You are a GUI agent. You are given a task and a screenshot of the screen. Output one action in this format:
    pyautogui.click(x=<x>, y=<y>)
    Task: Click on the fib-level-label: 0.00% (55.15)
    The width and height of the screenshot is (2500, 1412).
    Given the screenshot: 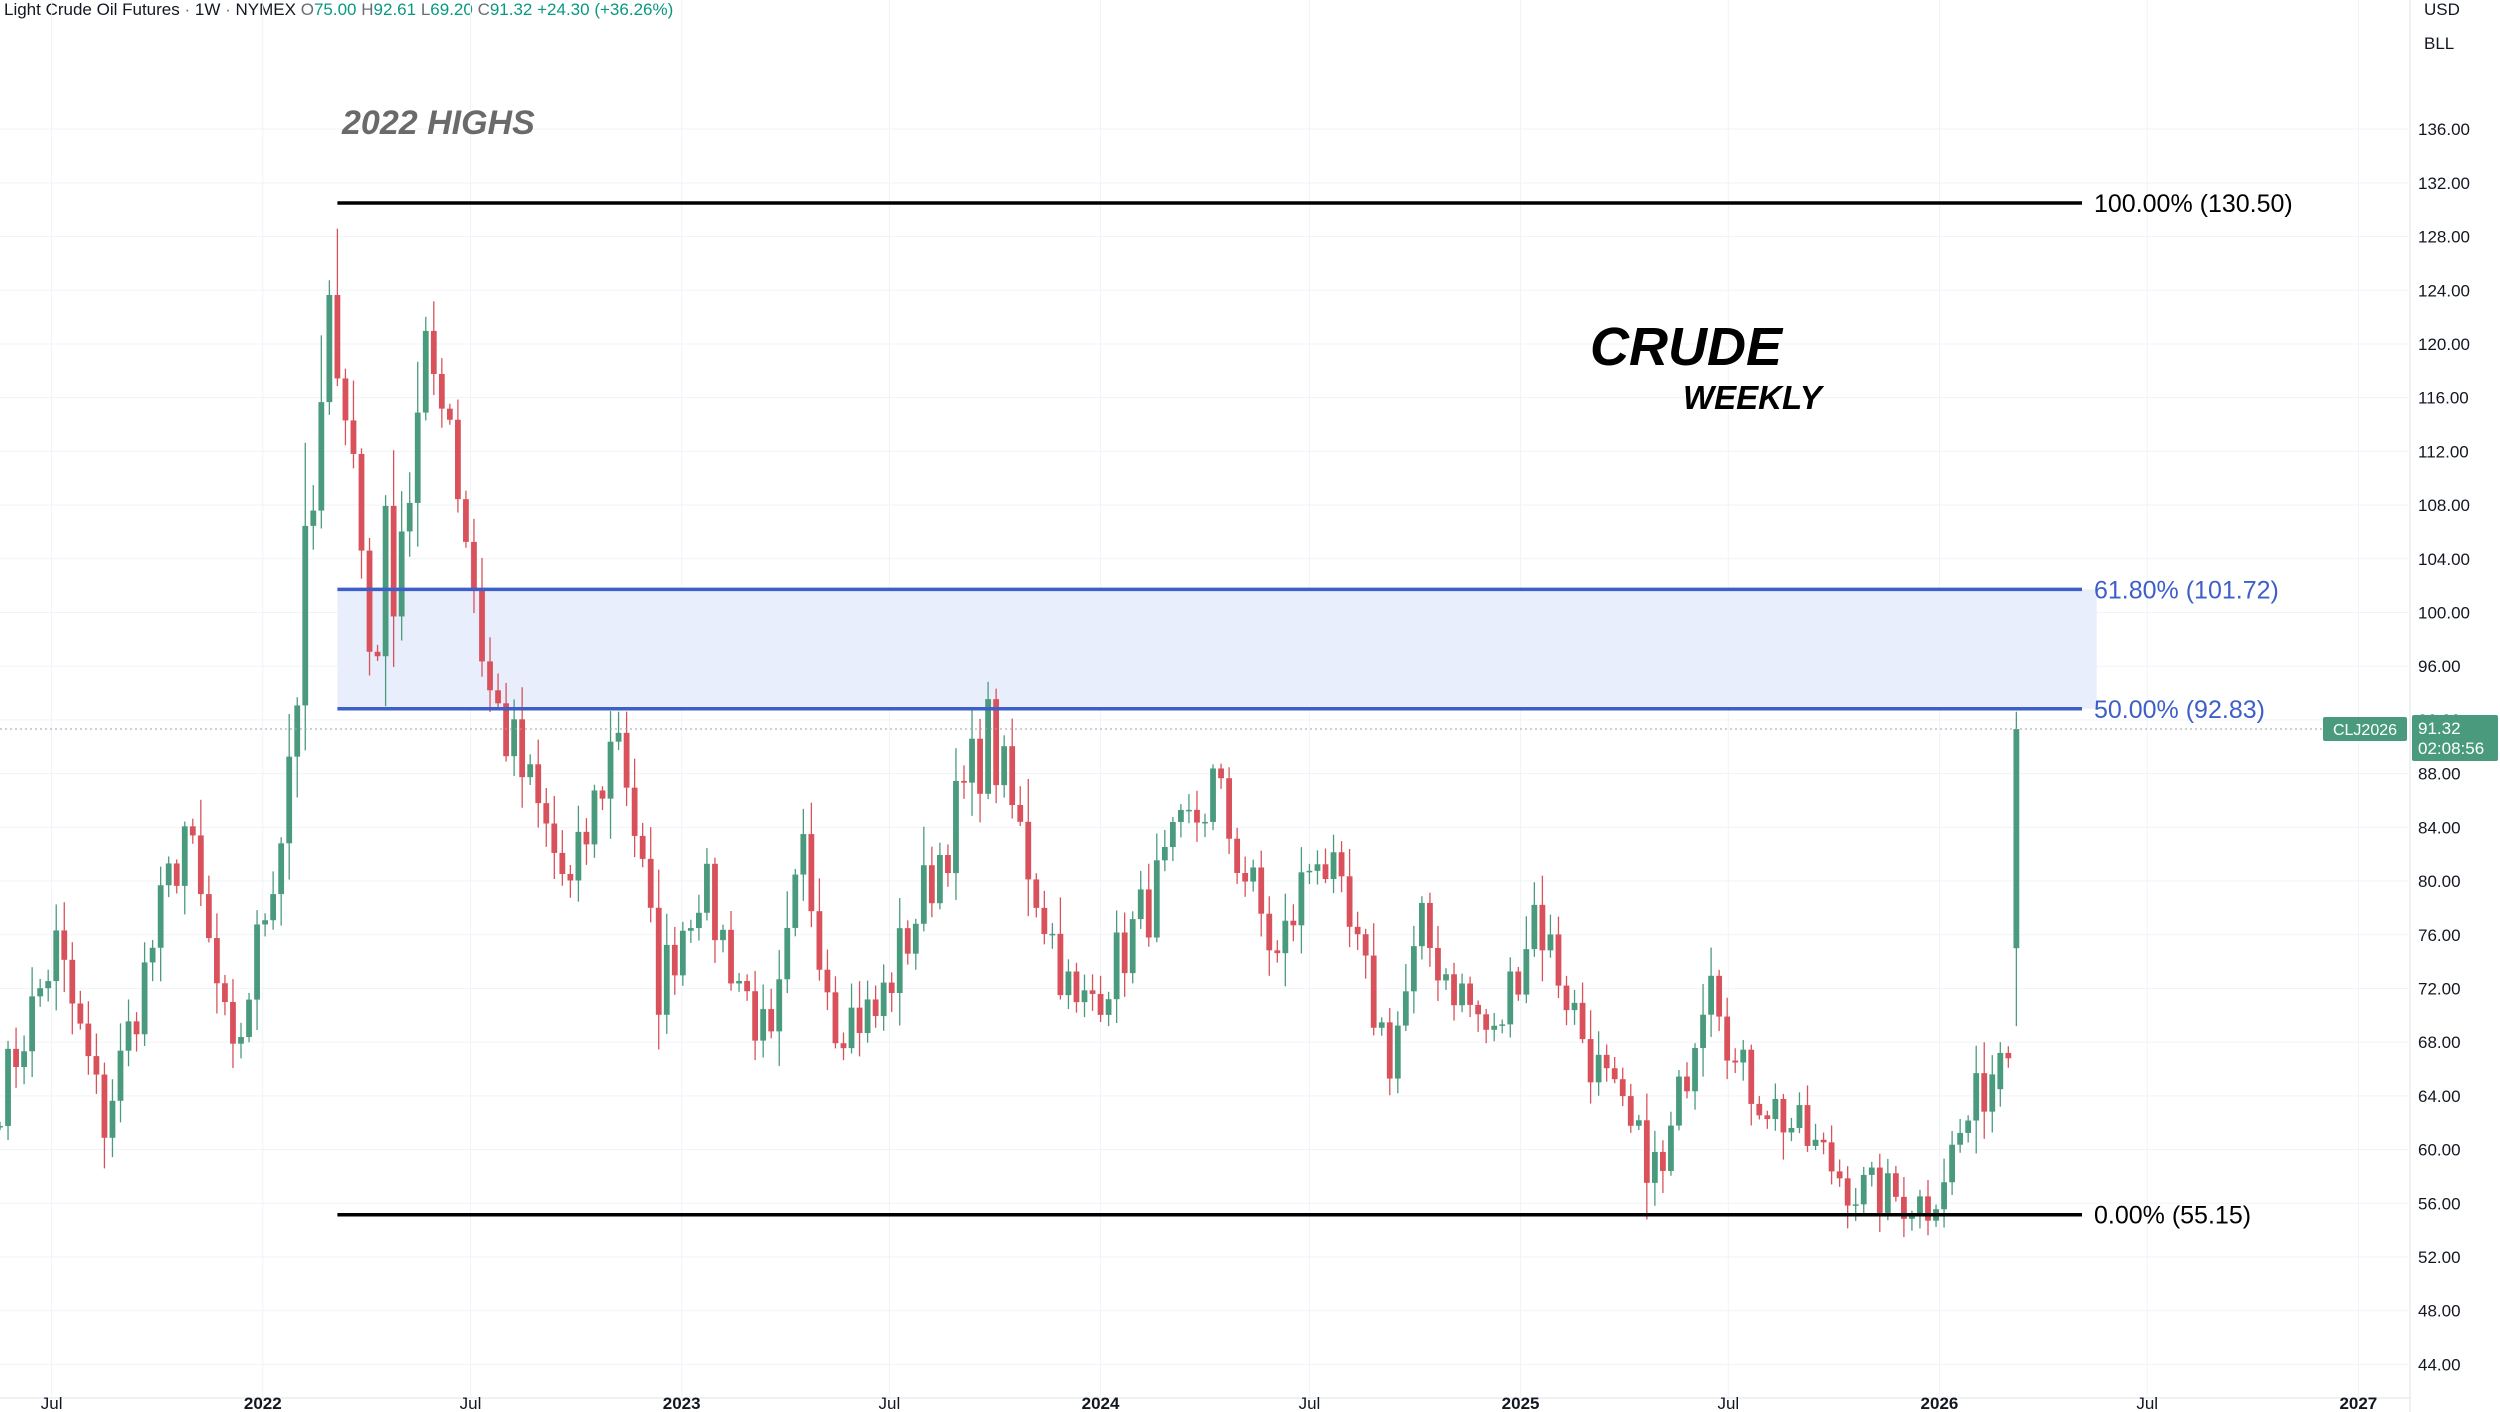 What is the action you would take?
    pyautogui.click(x=2172, y=1216)
    